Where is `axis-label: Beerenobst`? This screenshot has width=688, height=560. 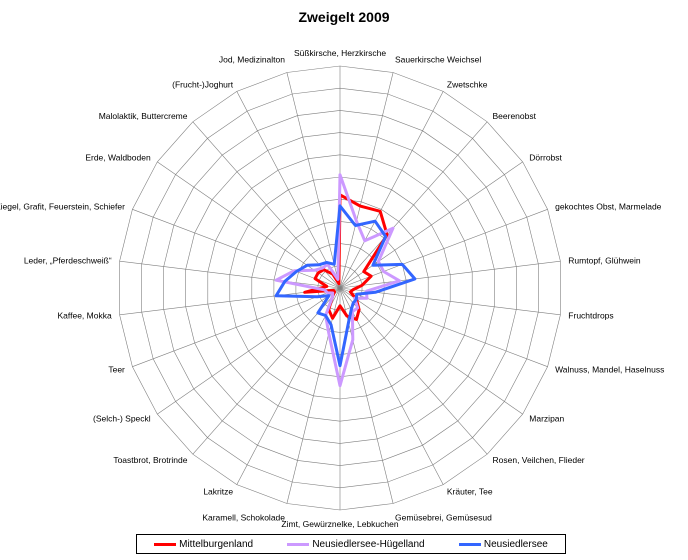
axis-label: Beerenobst is located at coordinates (515, 116).